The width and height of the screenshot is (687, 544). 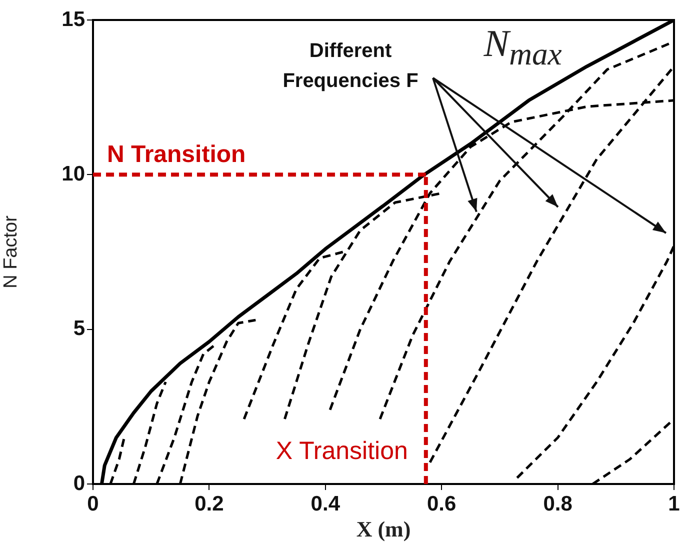 I want to click on x-tick-label: 1, so click(x=674, y=504).